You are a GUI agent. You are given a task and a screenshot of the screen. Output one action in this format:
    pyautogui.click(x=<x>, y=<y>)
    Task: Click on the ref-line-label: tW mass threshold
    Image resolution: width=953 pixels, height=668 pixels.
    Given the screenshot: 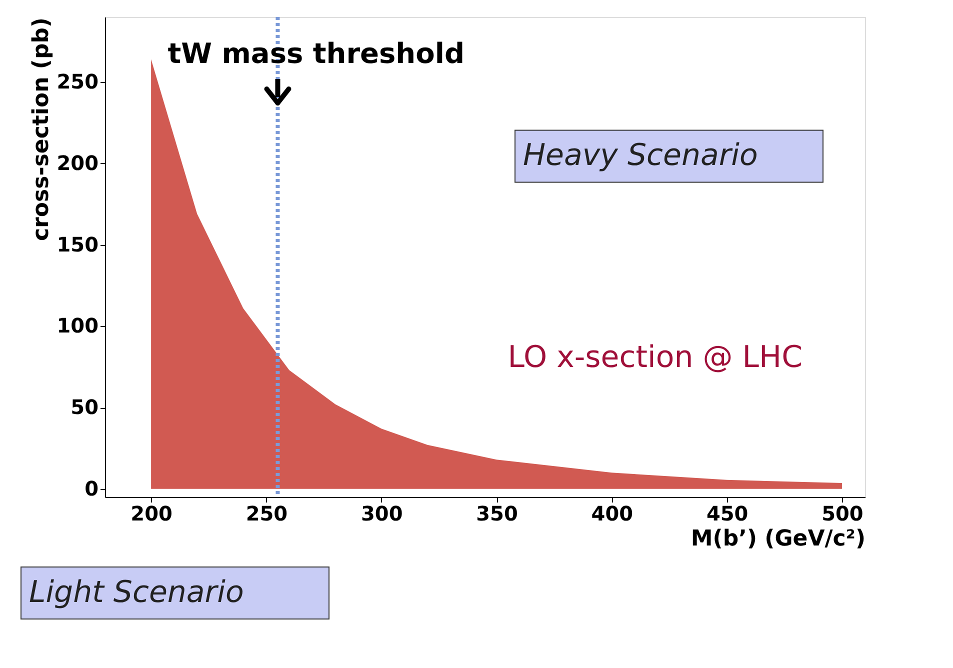 What is the action you would take?
    pyautogui.click(x=316, y=53)
    